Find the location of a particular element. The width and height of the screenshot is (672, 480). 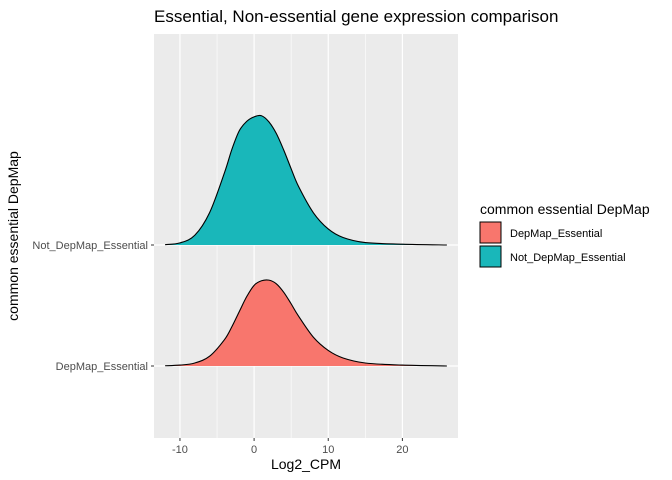

y-axis: DepMap_Essential Not_DepMap_Essential is located at coordinates (93, 306).